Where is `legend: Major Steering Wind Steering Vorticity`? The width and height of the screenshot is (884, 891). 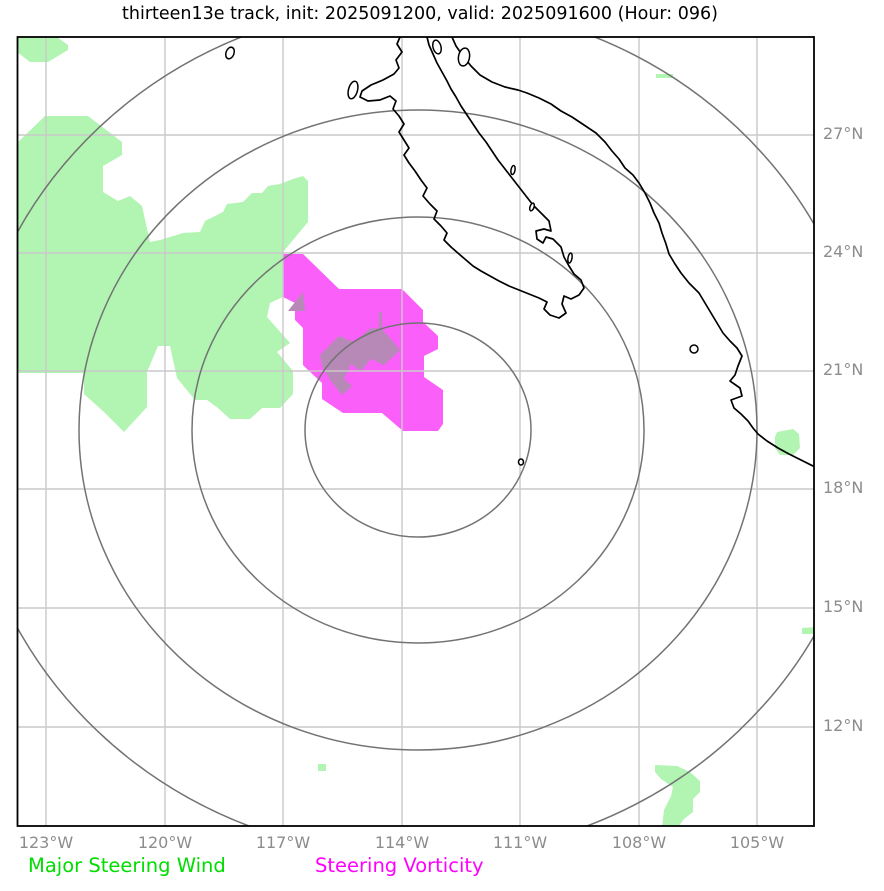
legend: Major Steering Wind Steering Vorticity is located at coordinates (442, 867).